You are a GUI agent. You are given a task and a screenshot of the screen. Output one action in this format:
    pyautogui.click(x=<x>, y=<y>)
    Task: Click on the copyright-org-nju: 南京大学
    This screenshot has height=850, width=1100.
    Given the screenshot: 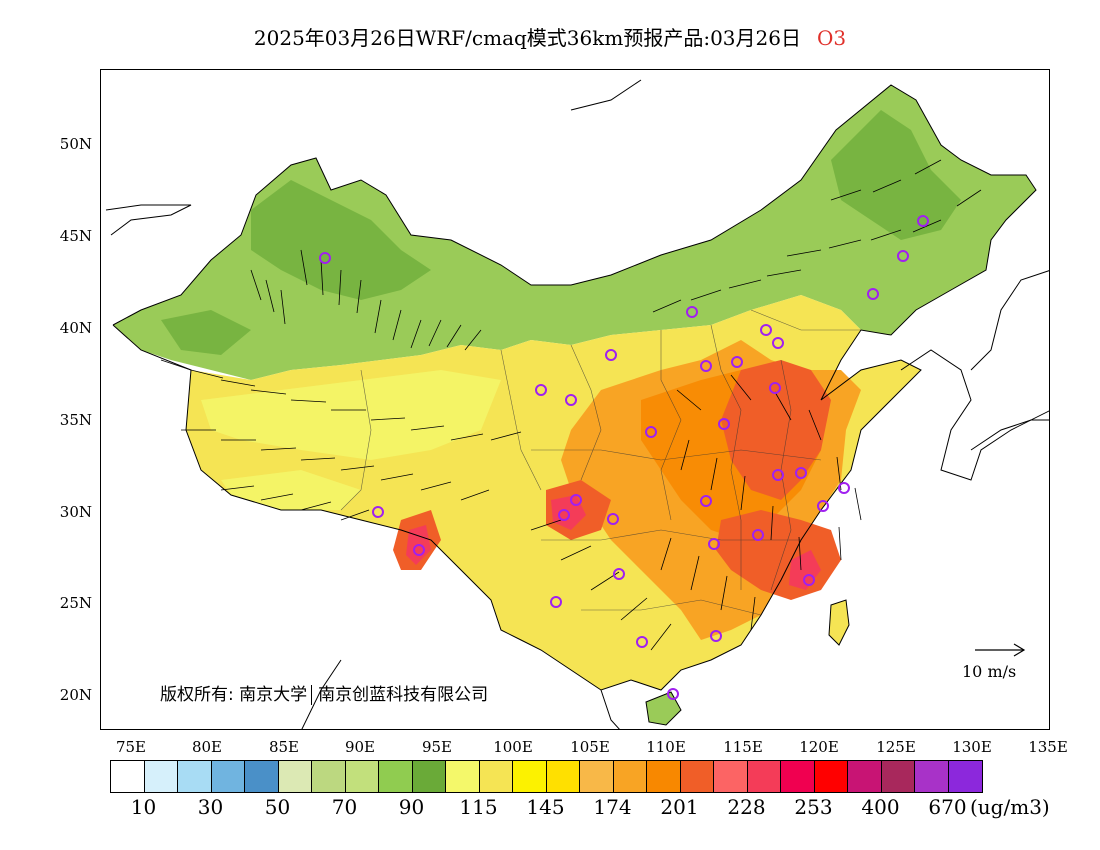 What is the action you would take?
    pyautogui.click(x=273, y=695)
    